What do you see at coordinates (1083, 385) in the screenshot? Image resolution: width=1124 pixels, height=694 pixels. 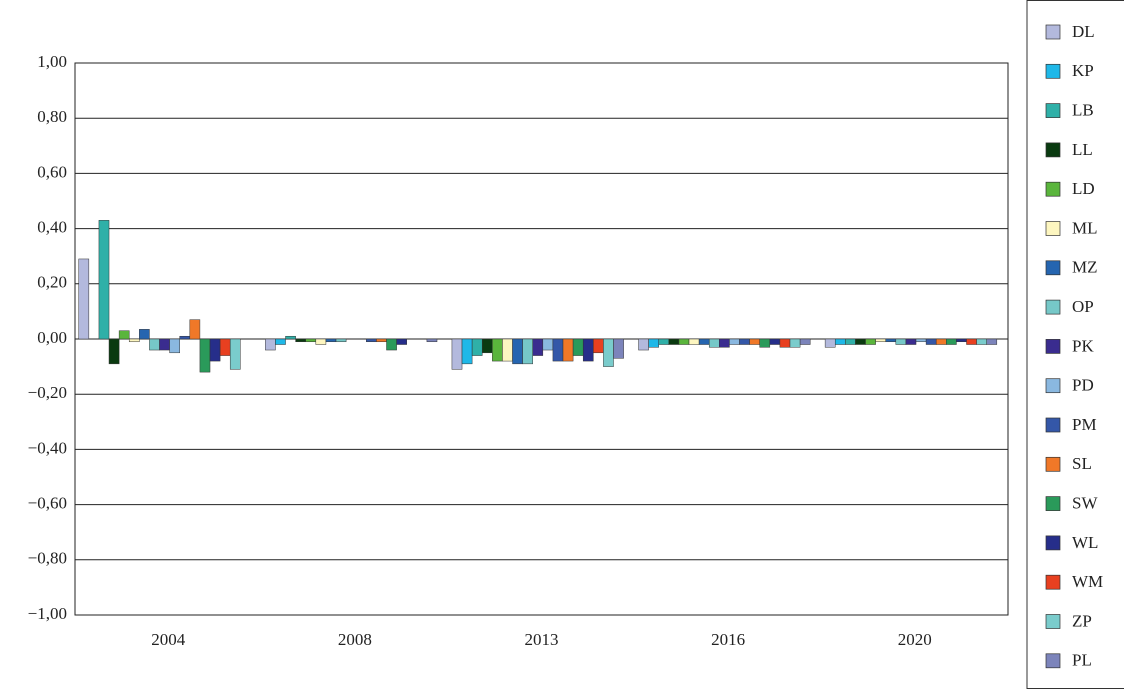 I see `legend-label: PD` at bounding box center [1083, 385].